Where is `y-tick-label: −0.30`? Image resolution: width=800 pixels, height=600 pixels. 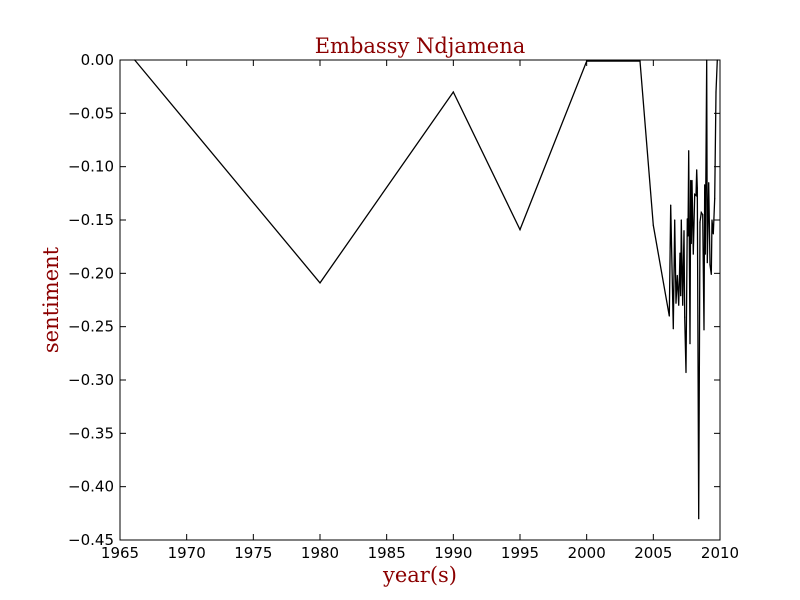
y-tick-label: −0.30 is located at coordinates (91, 380).